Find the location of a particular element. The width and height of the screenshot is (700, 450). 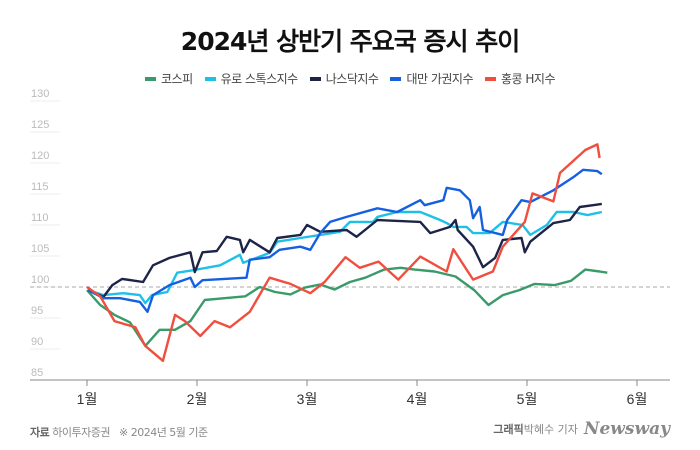

newsway-logo: Newsway is located at coordinates (626, 429).